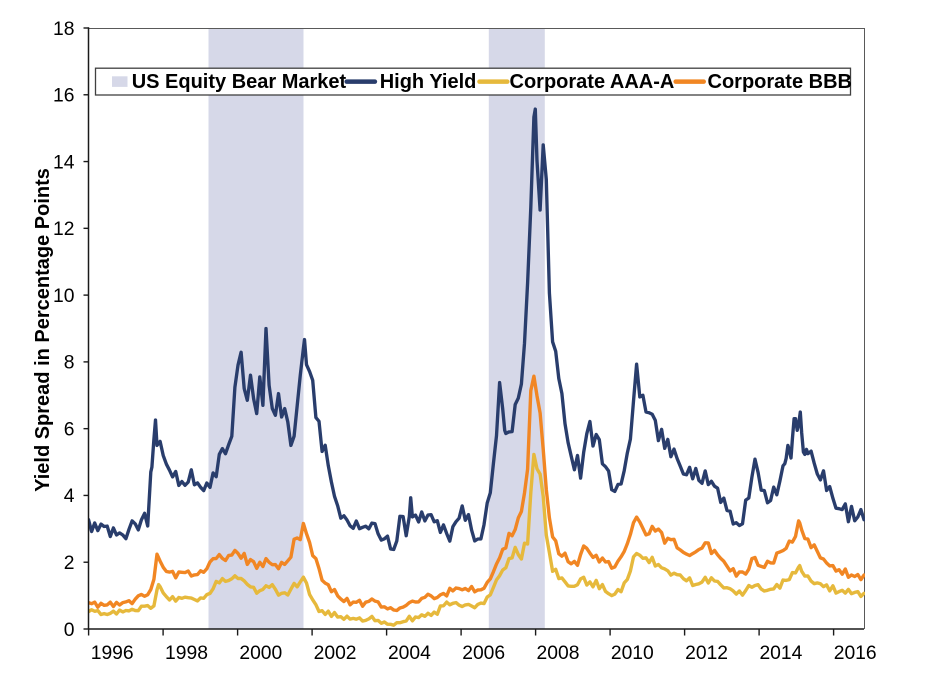  Describe the element at coordinates (69, 630) in the screenshot. I see `svg-text: 0` at that location.